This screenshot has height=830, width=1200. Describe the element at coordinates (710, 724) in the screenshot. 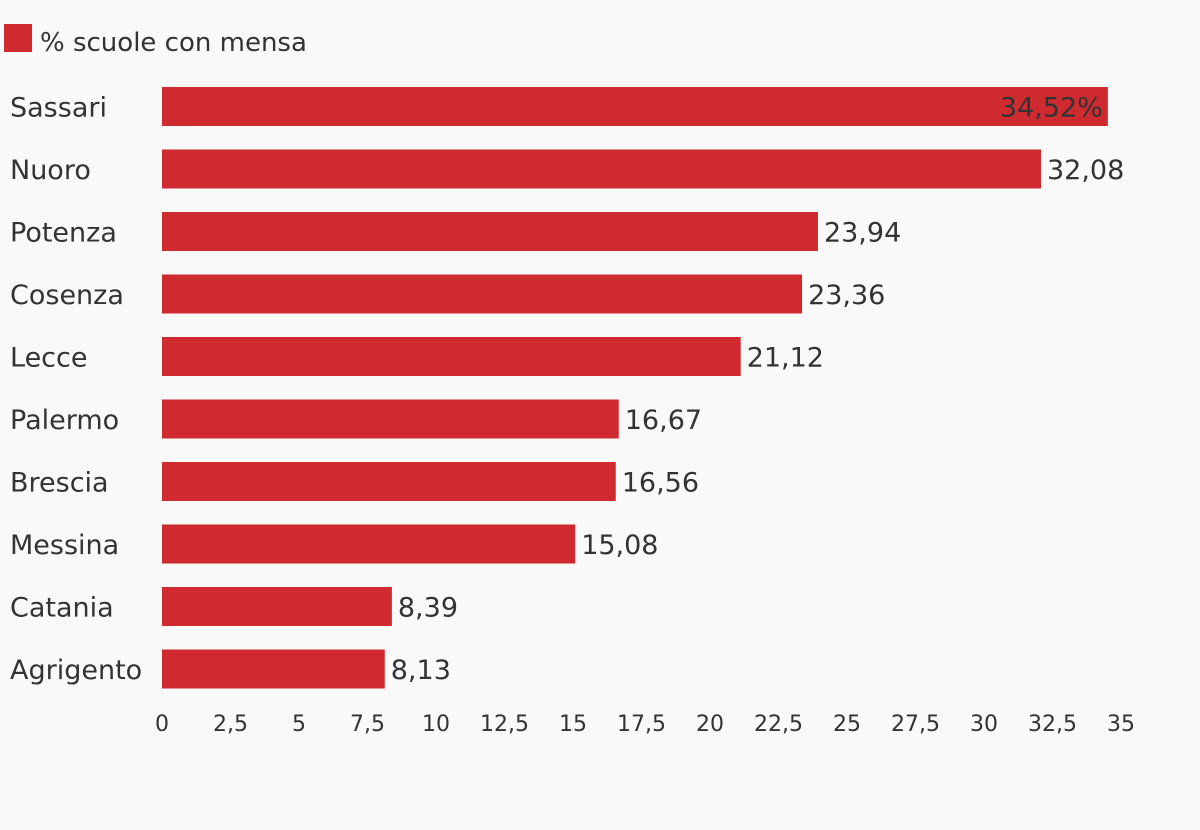

I see `x-tick-label: 20` at that location.